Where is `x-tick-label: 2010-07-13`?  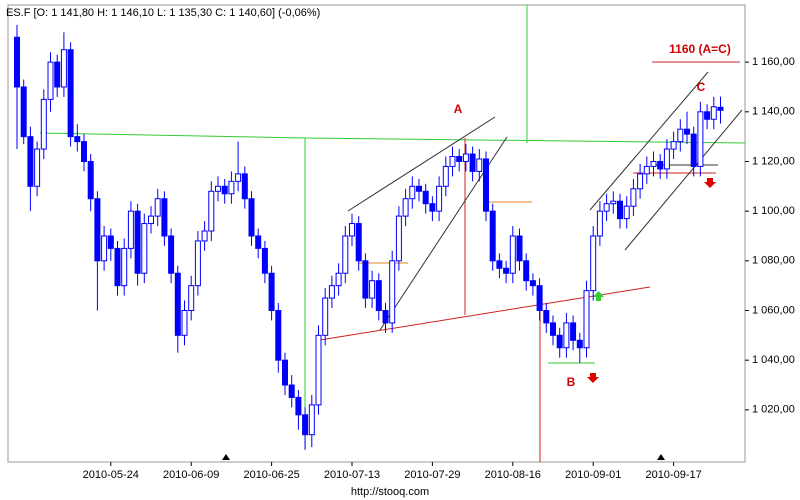
x-tick-label: 2010-07-13 is located at coordinates (352, 475).